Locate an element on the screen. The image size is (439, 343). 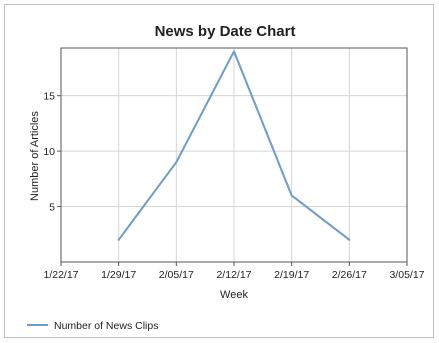
y-axis-label: Number of Articles is located at coordinates (35, 156).